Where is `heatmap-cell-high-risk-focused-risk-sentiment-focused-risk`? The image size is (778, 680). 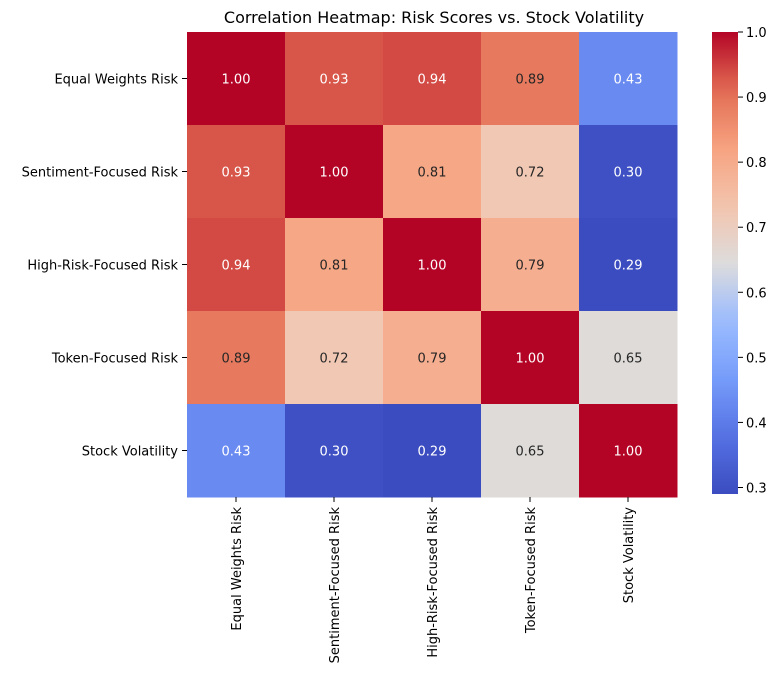
heatmap-cell-high-risk-focused-risk-sentiment-focused-risk is located at coordinates (334, 265).